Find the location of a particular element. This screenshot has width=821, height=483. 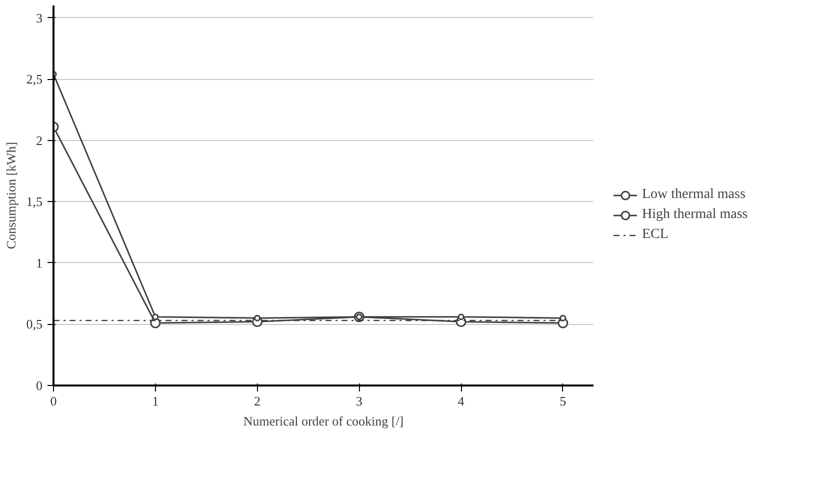

x-tick-label: 5 is located at coordinates (563, 401).